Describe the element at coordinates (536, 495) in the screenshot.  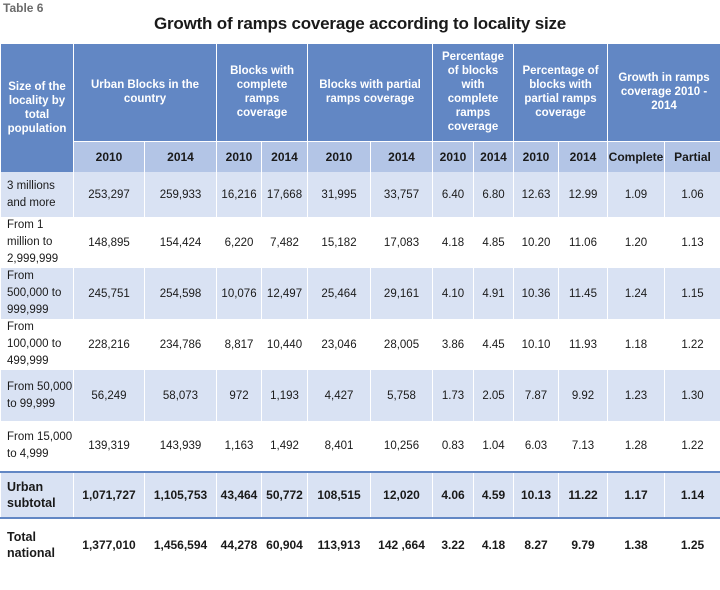
I see `cell: 10.13` at that location.